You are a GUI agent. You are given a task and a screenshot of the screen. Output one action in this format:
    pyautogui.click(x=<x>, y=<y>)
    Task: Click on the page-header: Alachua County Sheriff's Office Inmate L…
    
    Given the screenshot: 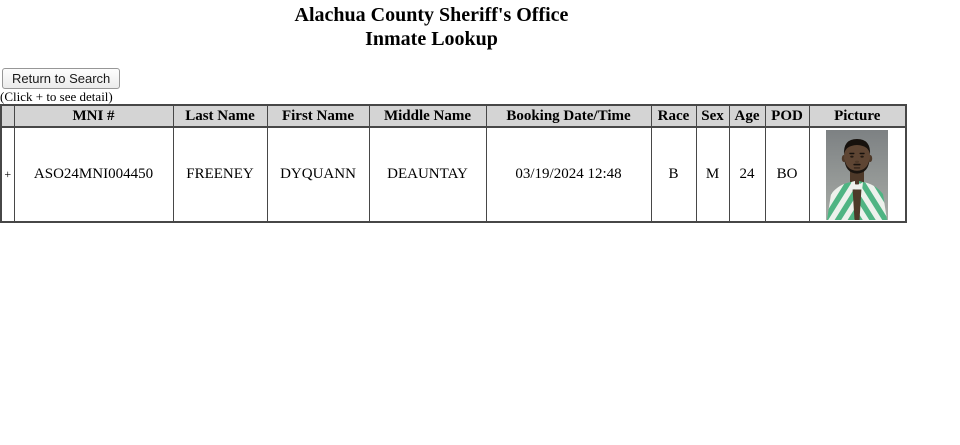 What is the action you would take?
    pyautogui.click(x=431, y=25)
    